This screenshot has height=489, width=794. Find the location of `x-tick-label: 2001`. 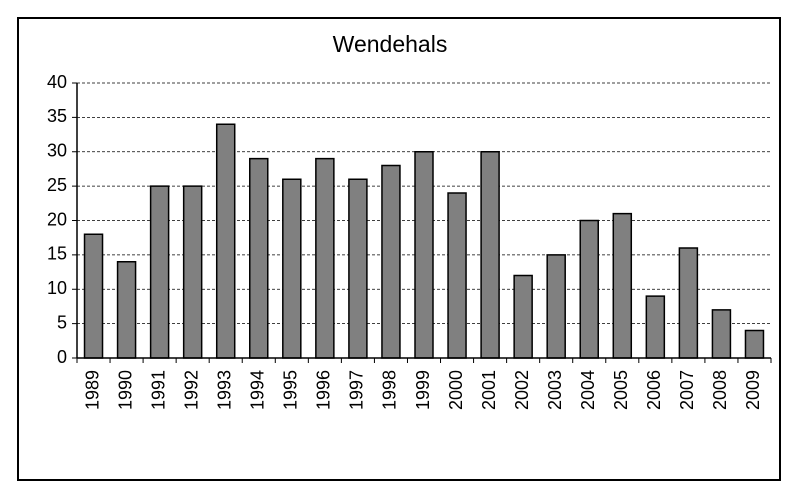

x-tick-label: 2001 is located at coordinates (489, 390).